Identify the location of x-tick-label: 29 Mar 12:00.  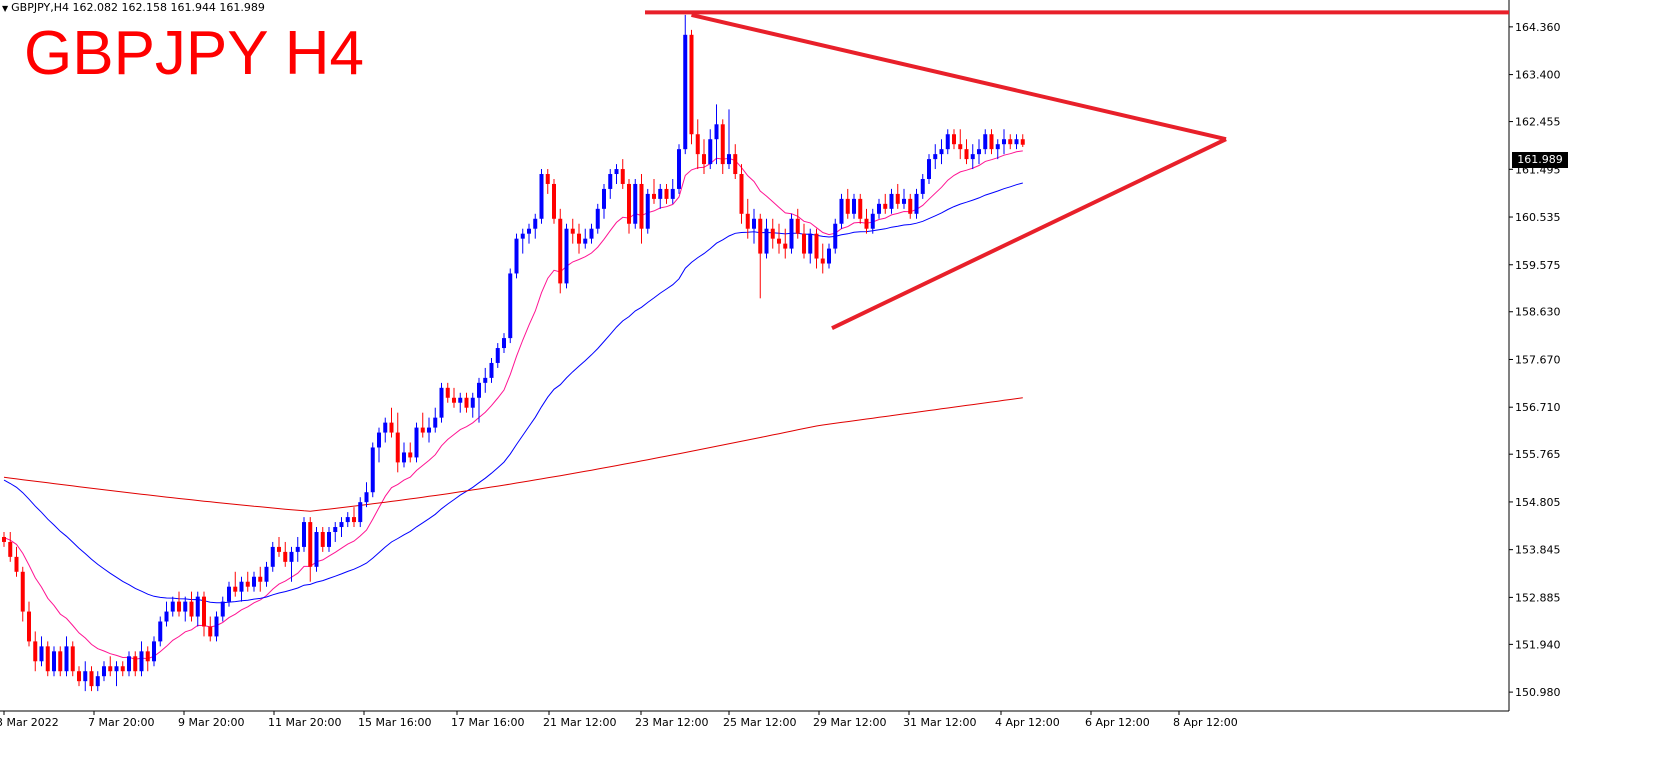
(849, 722).